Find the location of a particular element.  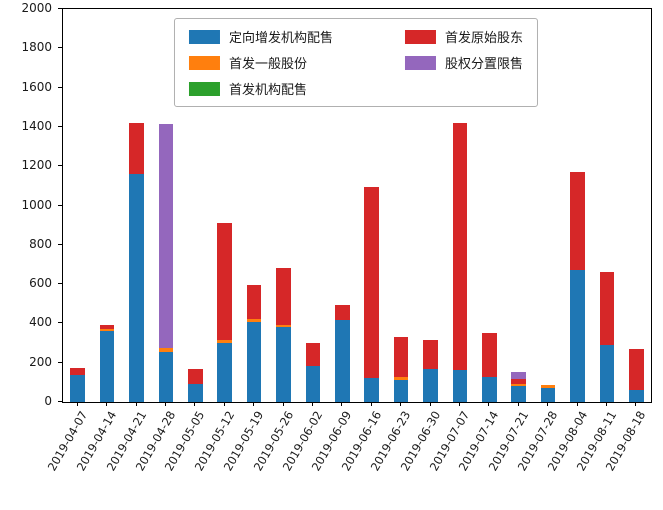

y-tick-label: 400 is located at coordinates (40, 322).